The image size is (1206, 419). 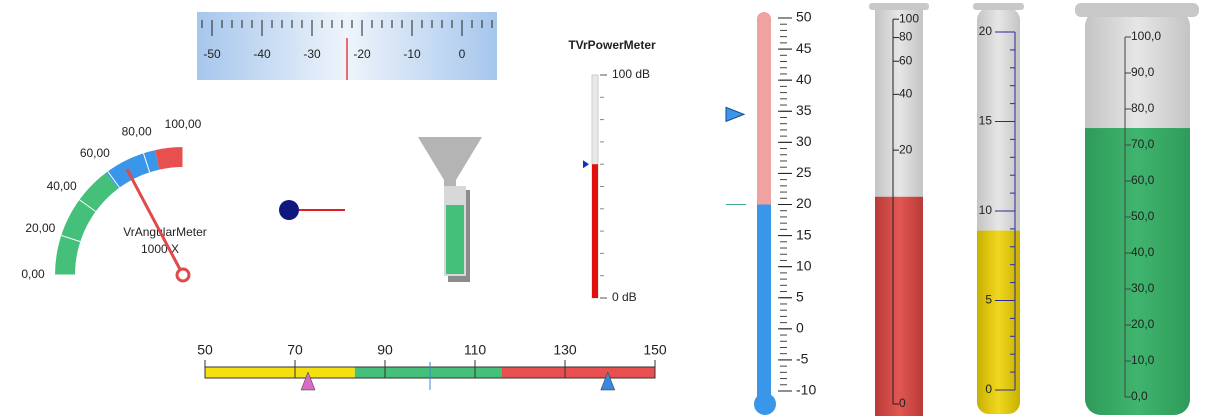 What do you see at coordinates (95, 153) in the screenshot?
I see `meter-label: 60,00` at bounding box center [95, 153].